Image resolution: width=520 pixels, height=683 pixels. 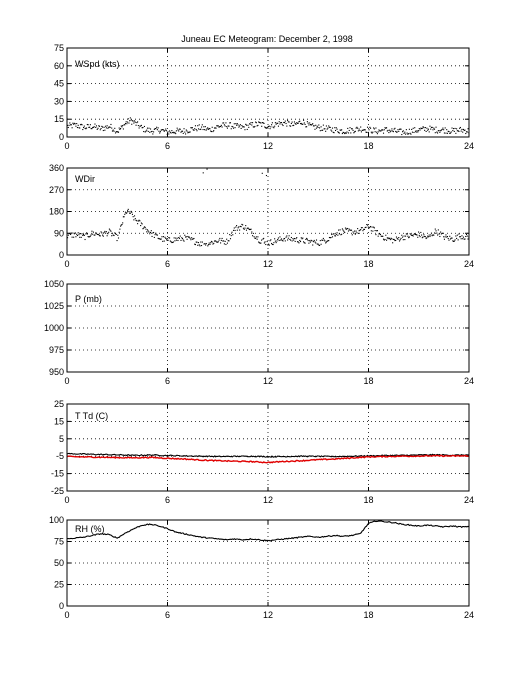 I want to click on y-tick-label: 975, so click(x=56, y=350).